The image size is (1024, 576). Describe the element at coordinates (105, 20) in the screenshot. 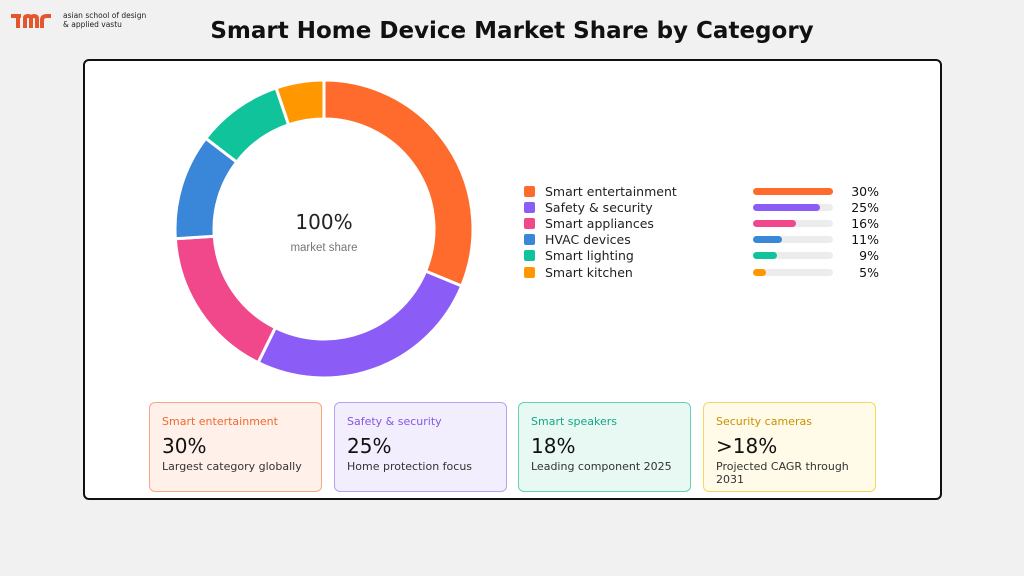

I see `brand-name: asian school of design & applied vastu` at that location.